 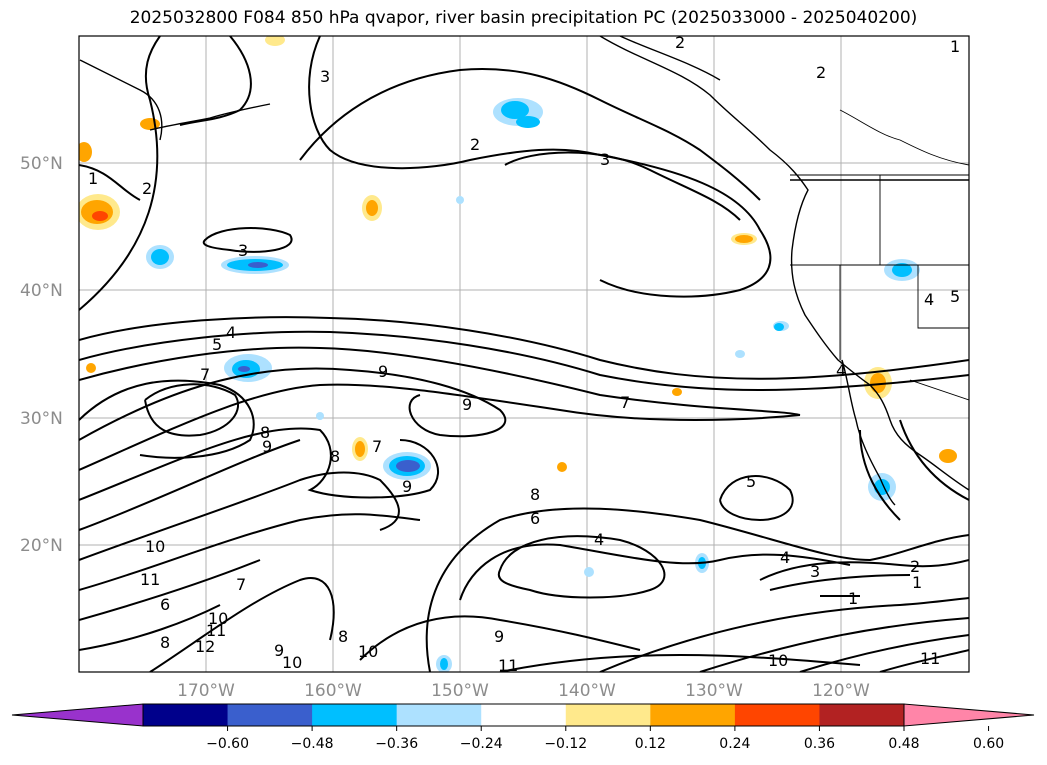 I want to click on colorbar-tick-label: 0.60, so click(x=988, y=744).